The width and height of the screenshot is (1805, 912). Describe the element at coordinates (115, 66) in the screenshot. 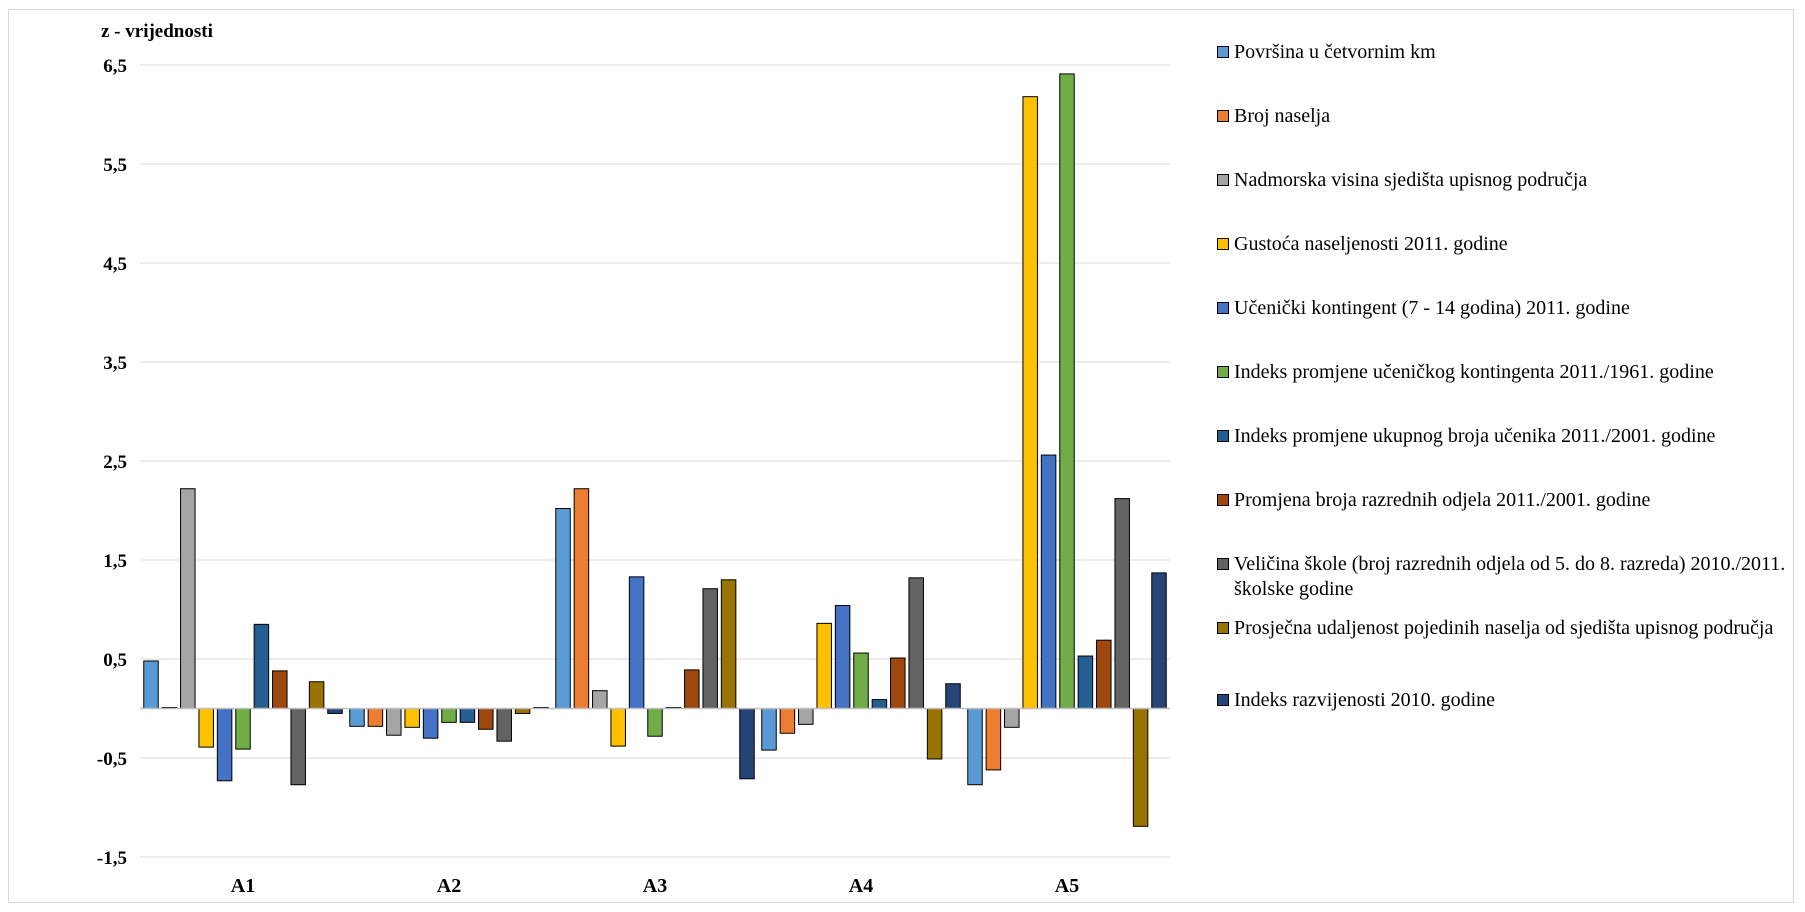

I see `y-tick-label: 6,5` at that location.